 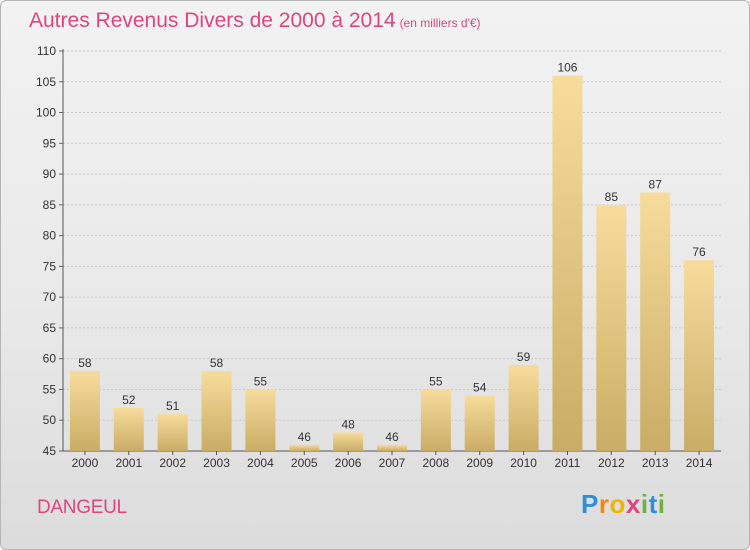 I want to click on logo-letter: o, so click(x=617, y=504).